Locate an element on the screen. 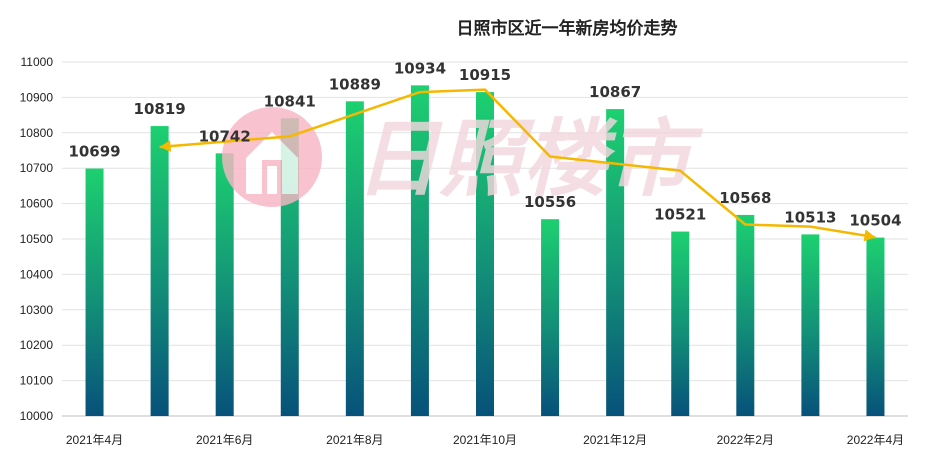  chart-title: 日照市区近一年新房均价走势 is located at coordinates (567, 28).